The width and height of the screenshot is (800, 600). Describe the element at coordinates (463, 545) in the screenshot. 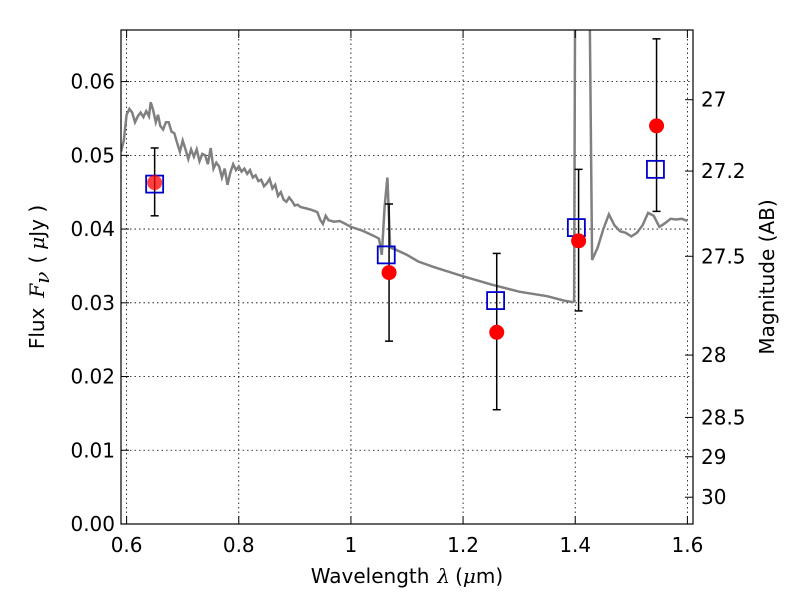

I see `x-tick-label: 1.2` at that location.